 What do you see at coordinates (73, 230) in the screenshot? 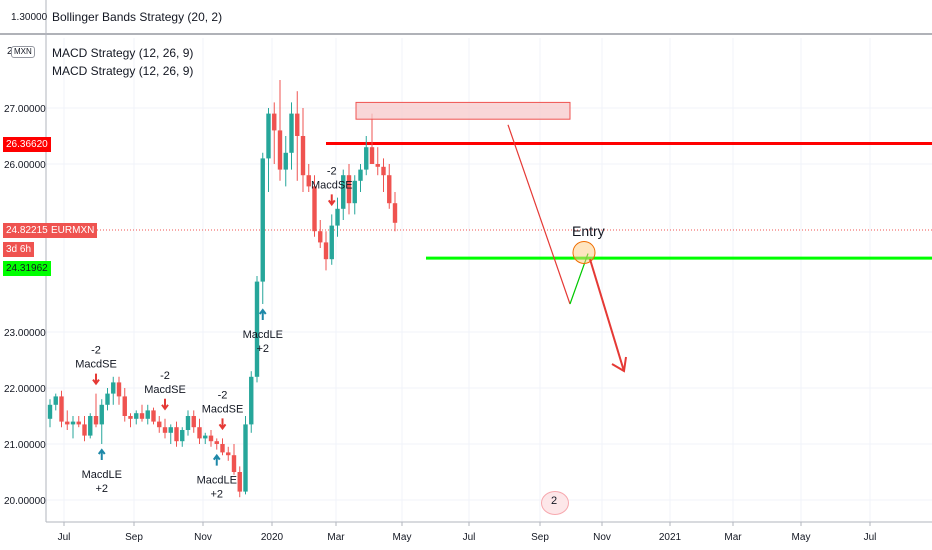
I see `symbol-price-tag: EURMXN` at bounding box center [73, 230].